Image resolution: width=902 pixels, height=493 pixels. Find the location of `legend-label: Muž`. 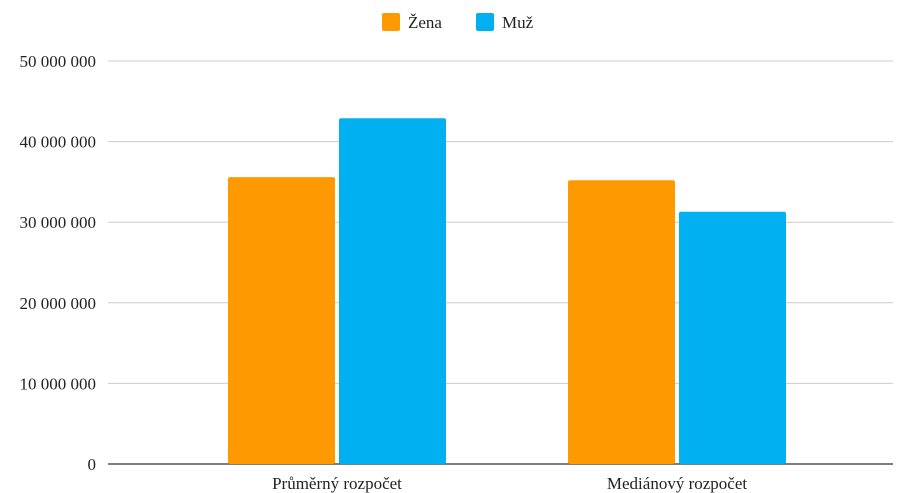

legend-label: Muž is located at coordinates (518, 22).